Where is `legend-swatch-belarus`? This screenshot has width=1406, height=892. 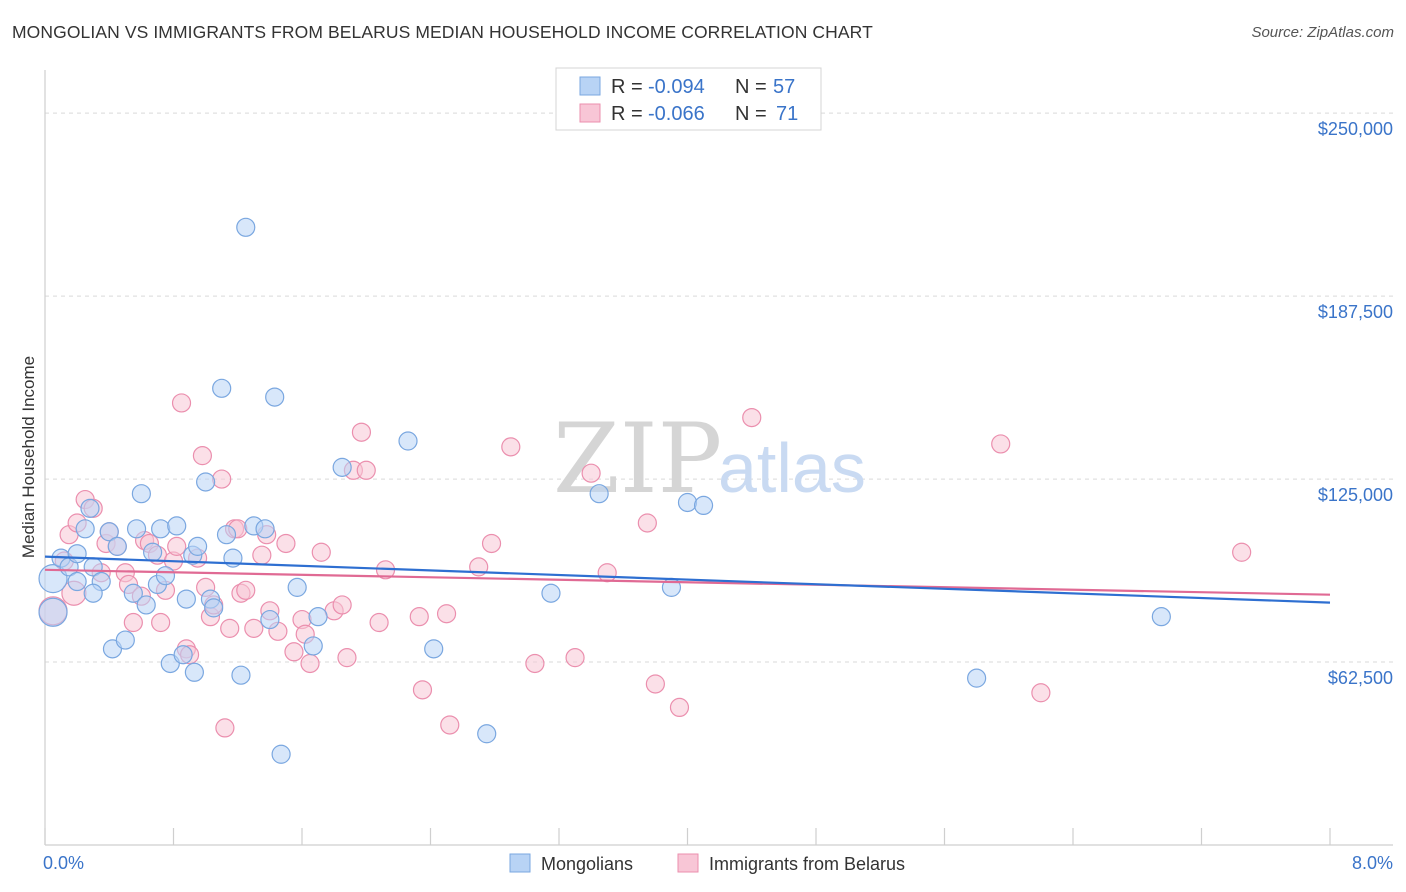
legend-swatch-belarus is located at coordinates (590, 113).